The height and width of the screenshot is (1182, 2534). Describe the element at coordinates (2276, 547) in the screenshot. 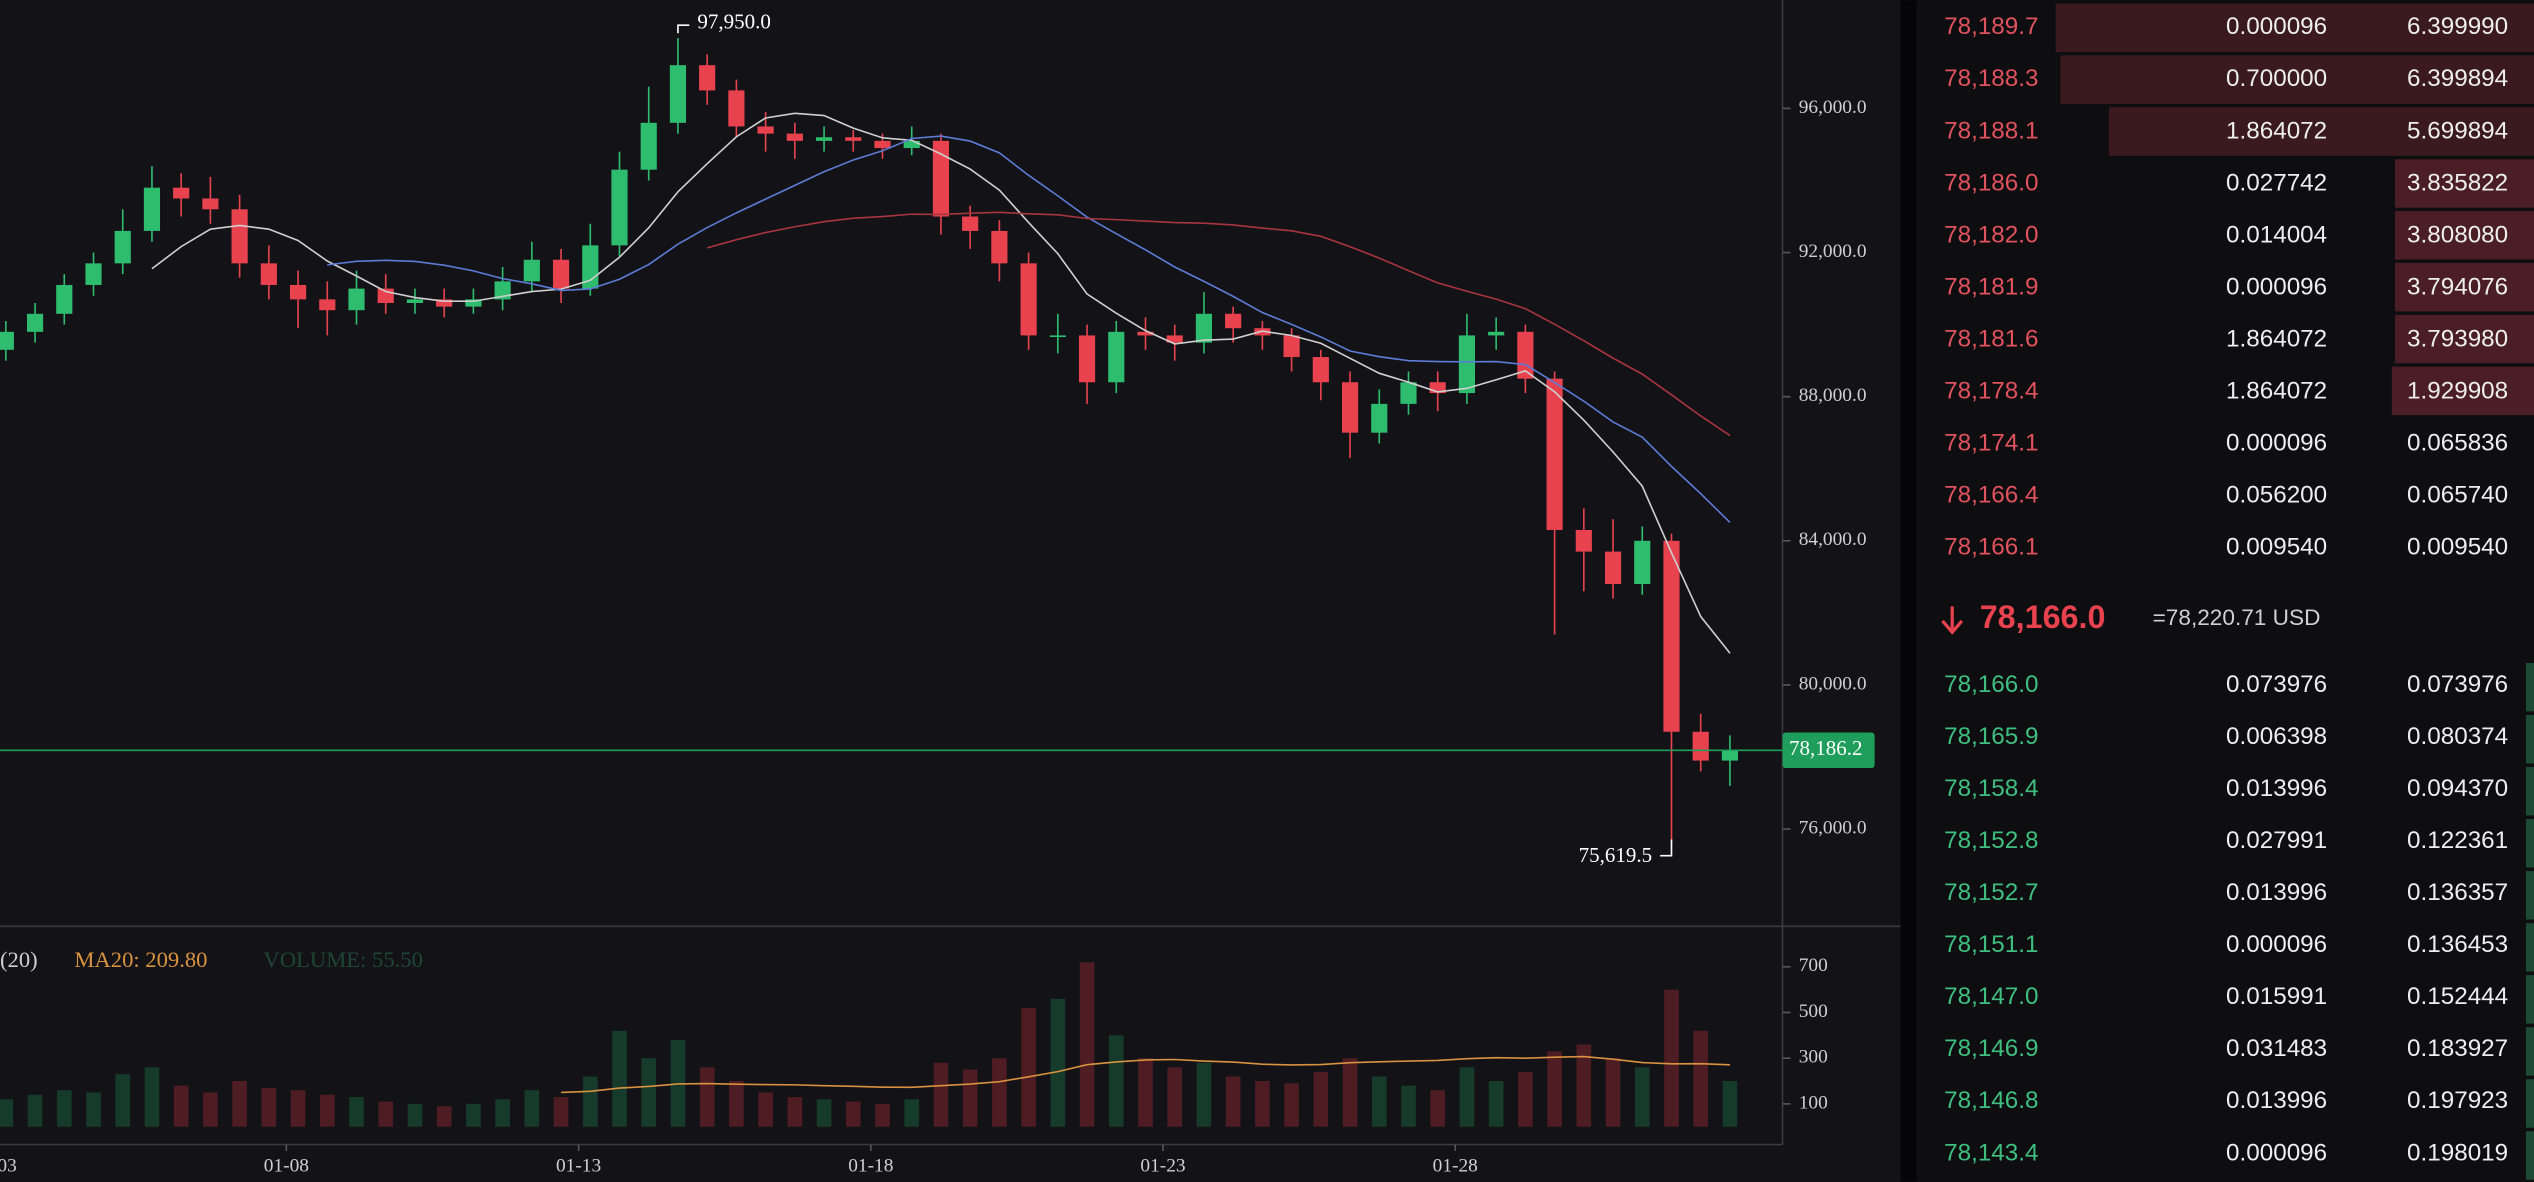

I see `asks-amount: 0.009540` at that location.